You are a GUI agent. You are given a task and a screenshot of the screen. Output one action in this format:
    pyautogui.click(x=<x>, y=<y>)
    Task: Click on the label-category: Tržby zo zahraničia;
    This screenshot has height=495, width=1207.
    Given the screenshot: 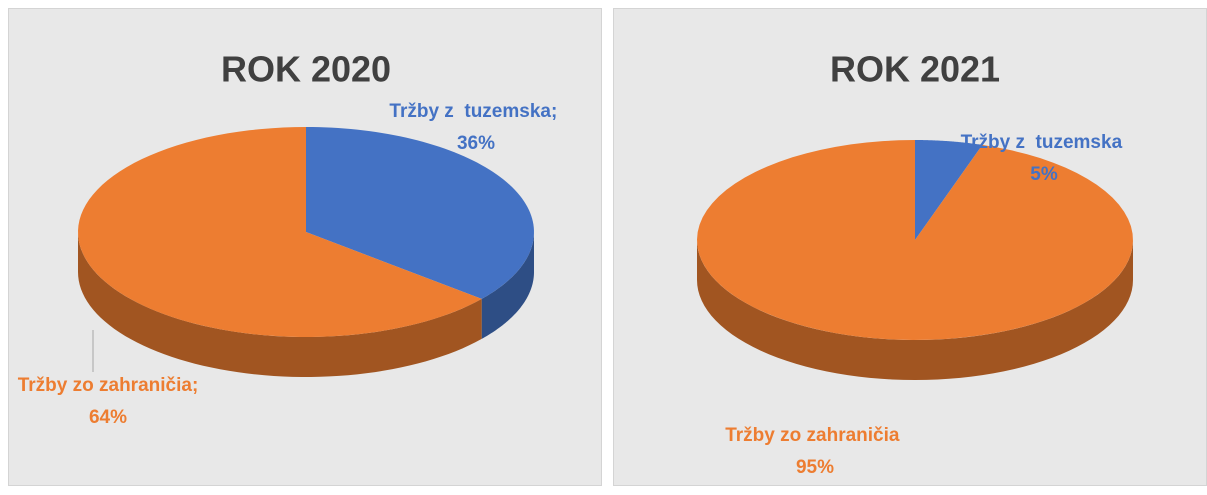 What is the action you would take?
    pyautogui.click(x=108, y=385)
    